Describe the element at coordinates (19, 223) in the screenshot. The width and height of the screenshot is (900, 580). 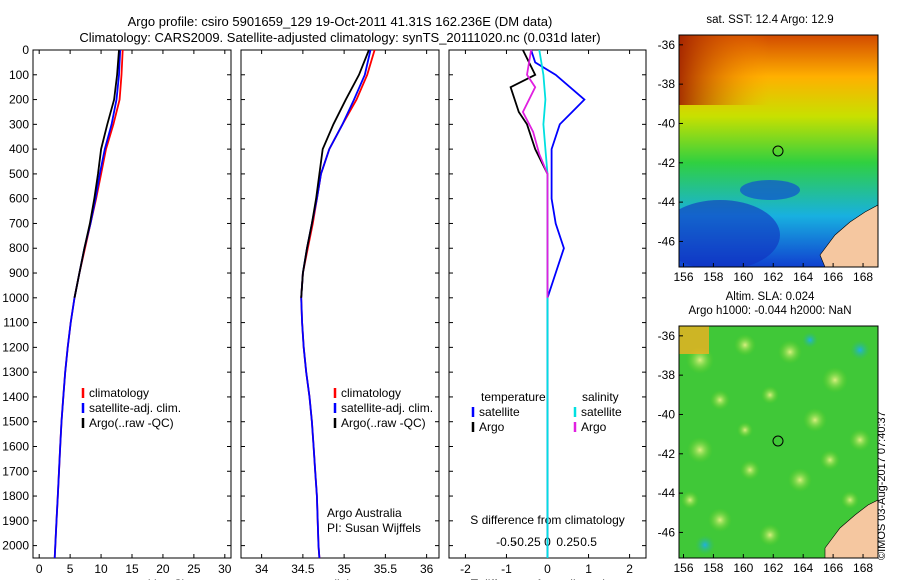
I see `y-tick-label: 700` at that location.